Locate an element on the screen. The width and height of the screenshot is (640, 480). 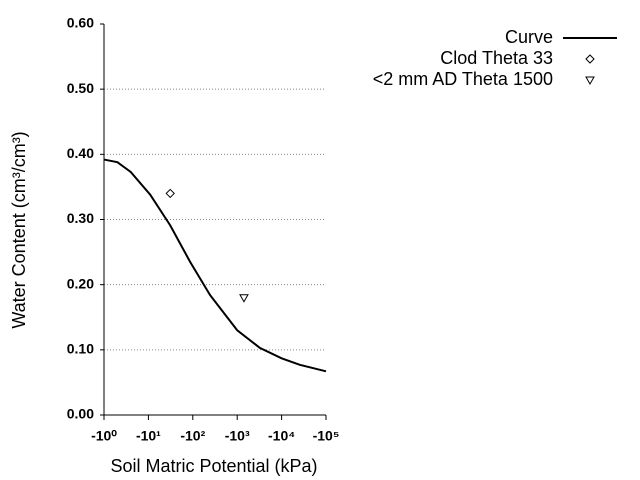
y-tick-label: 0.20 is located at coordinates (80, 283).